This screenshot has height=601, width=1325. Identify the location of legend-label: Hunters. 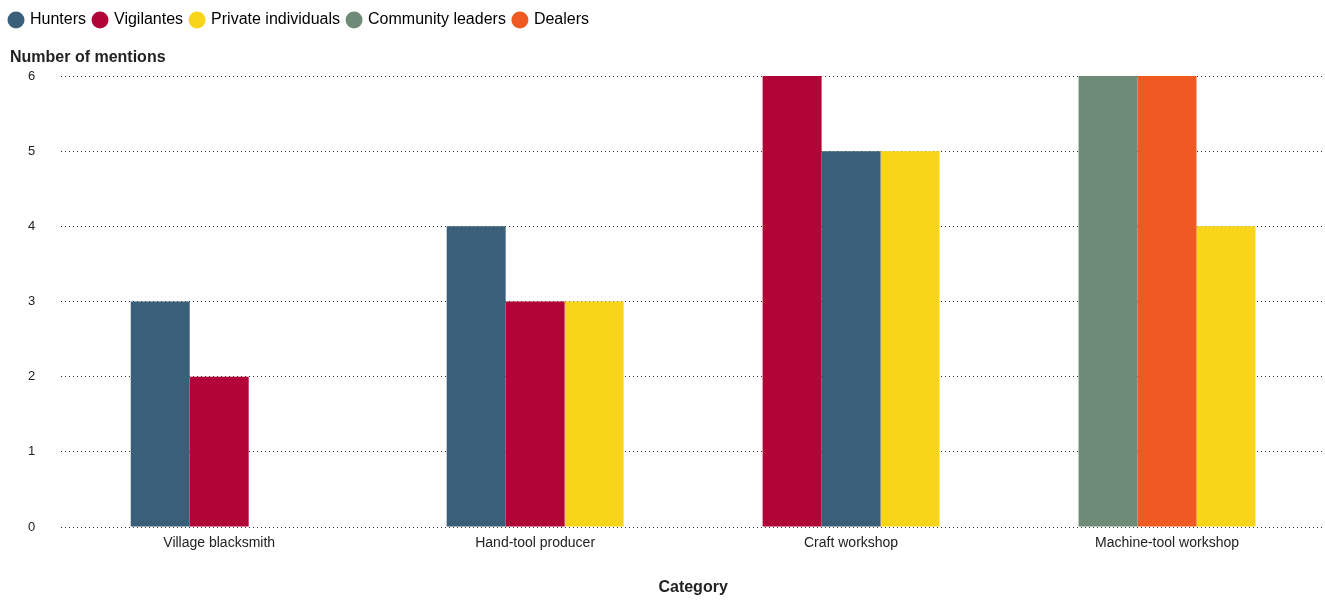
(58, 19).